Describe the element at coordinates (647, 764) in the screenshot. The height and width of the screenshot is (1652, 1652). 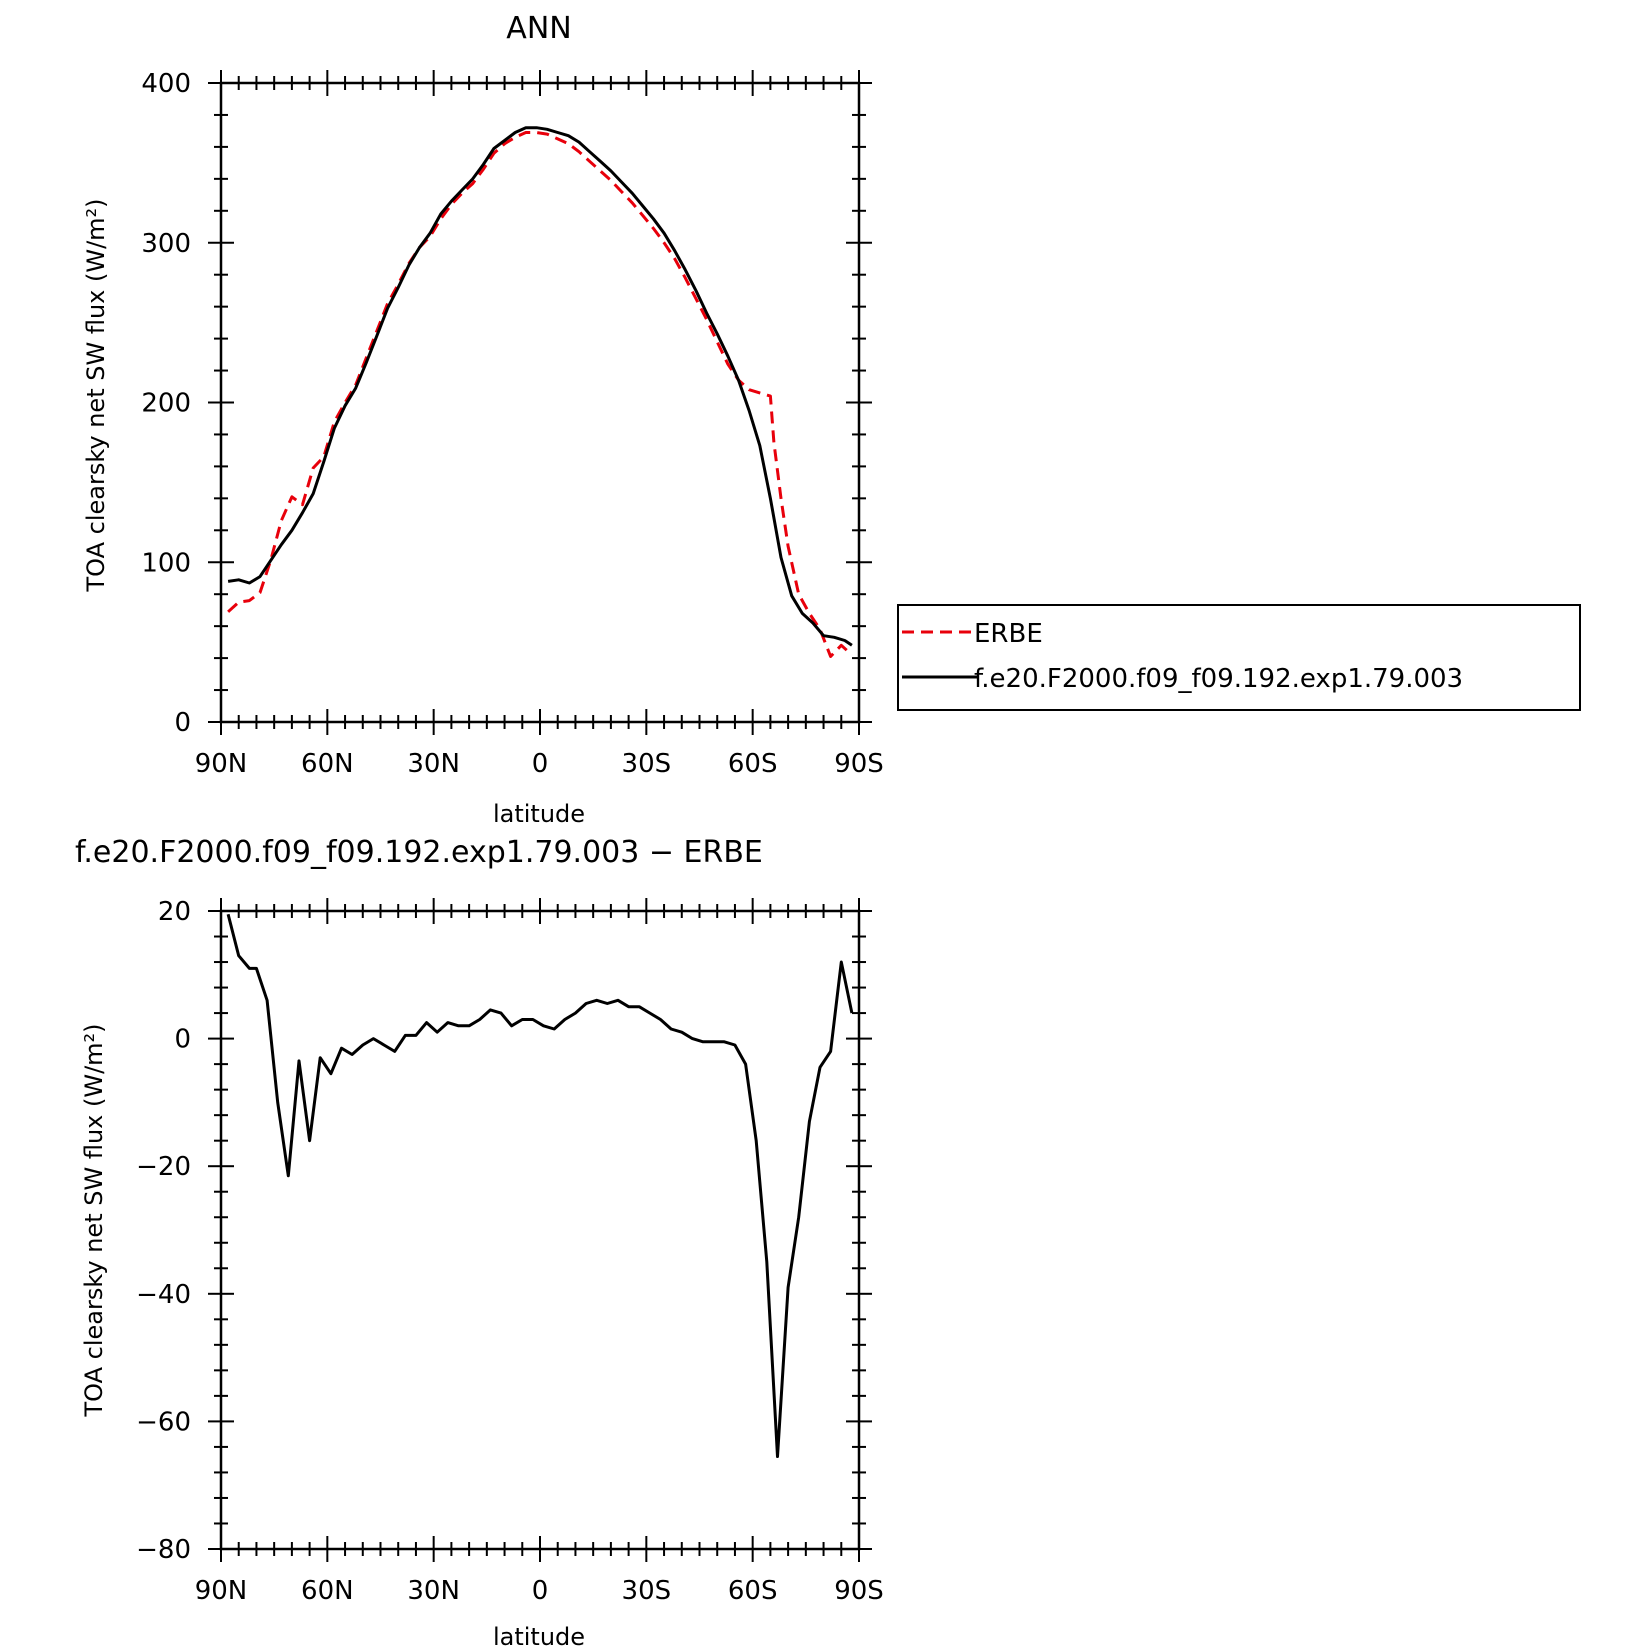
I see `top-x-tick-label: 30S` at that location.